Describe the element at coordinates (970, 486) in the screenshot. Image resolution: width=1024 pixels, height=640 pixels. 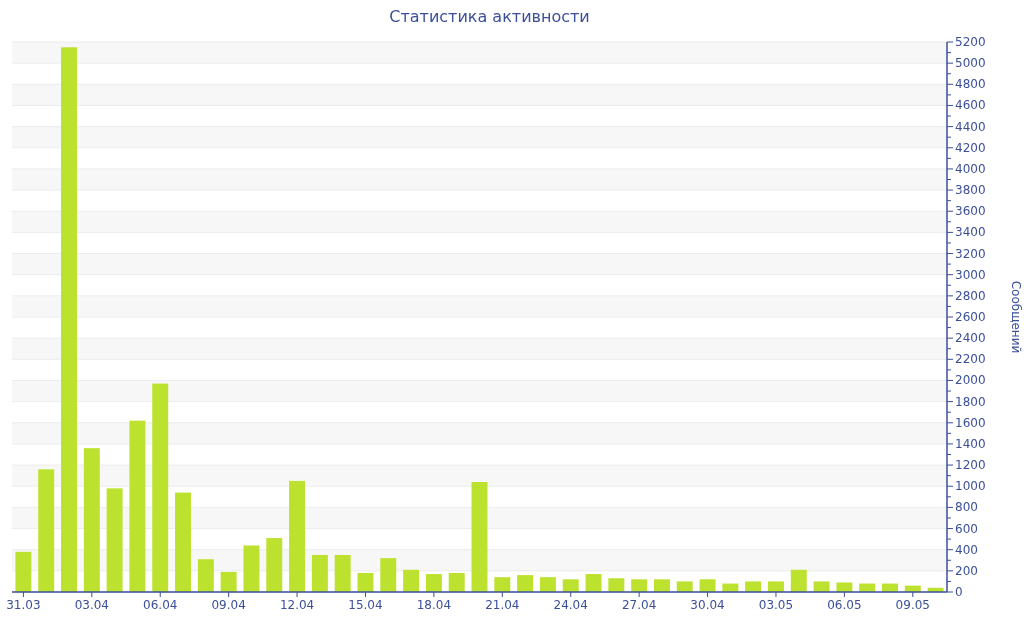
I see `y-tick-label: 1000` at that location.